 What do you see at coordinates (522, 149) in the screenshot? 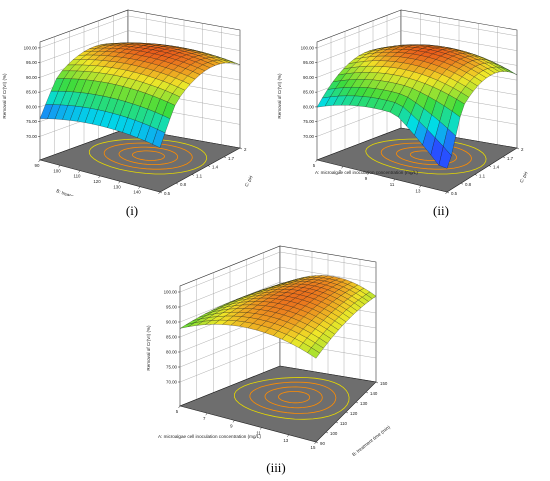
I see `y-tick-label: 2` at bounding box center [522, 149].